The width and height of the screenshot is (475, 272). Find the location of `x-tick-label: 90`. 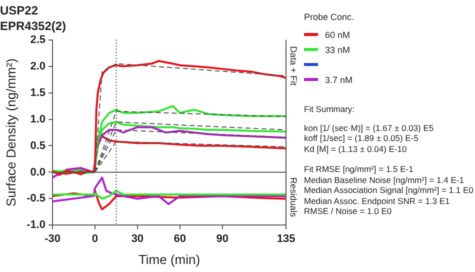

x-tick-label: 90 is located at coordinates (222, 238).